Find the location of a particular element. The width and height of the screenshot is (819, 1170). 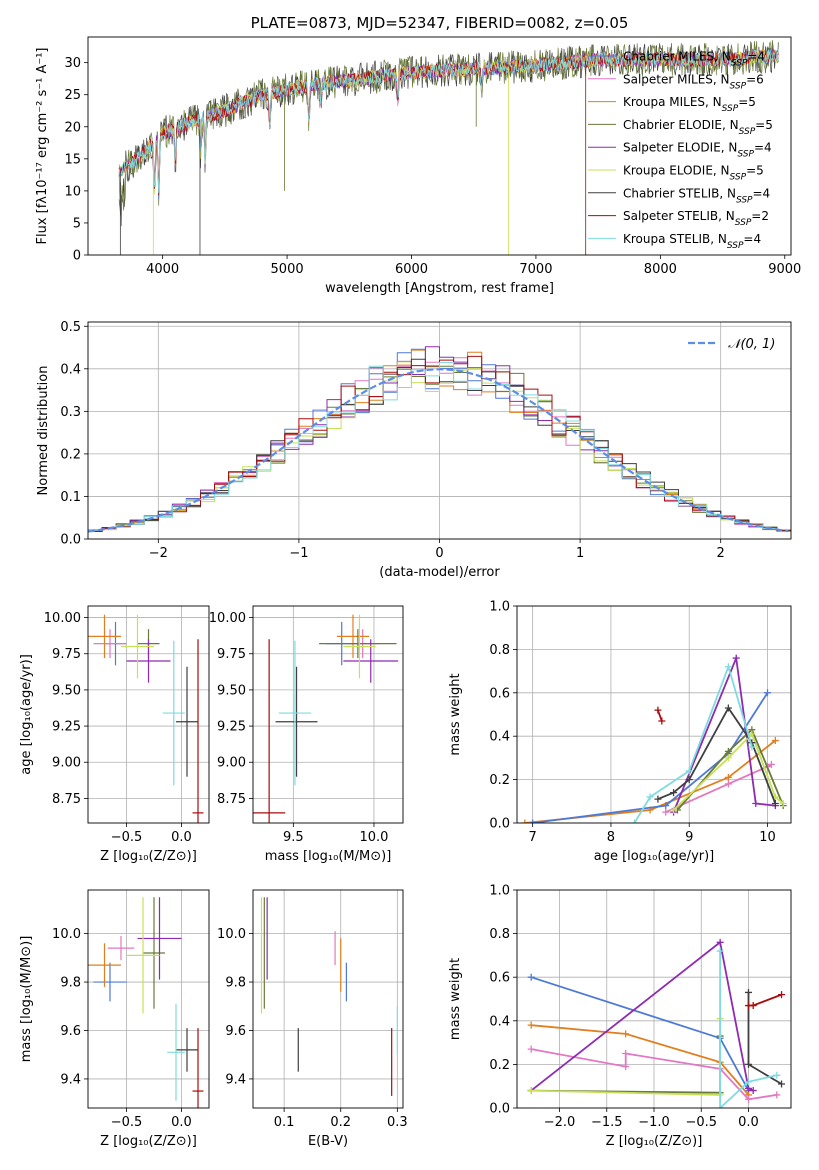

x-tick-label: 10 is located at coordinates (767, 837).